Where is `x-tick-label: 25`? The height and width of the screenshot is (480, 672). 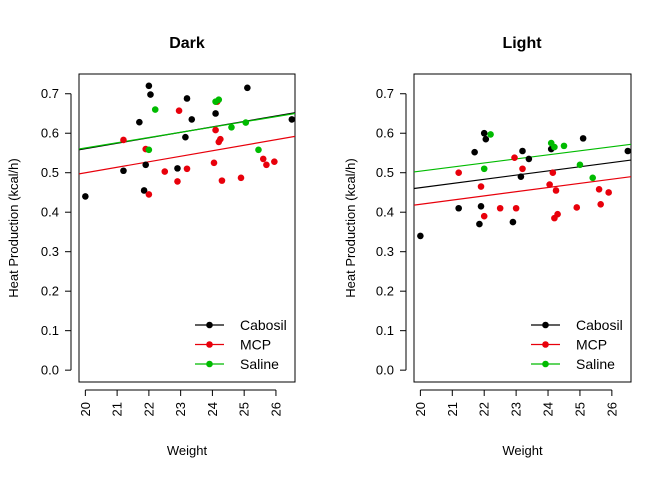
x-tick-label: 25 is located at coordinates (579, 409).